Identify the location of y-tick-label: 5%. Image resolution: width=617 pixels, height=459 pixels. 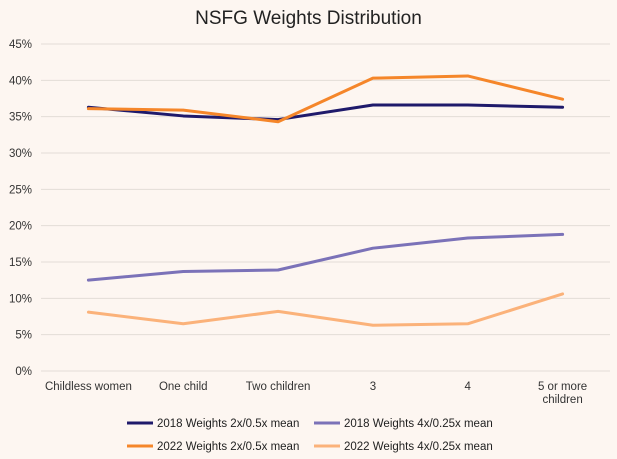
(23, 336).